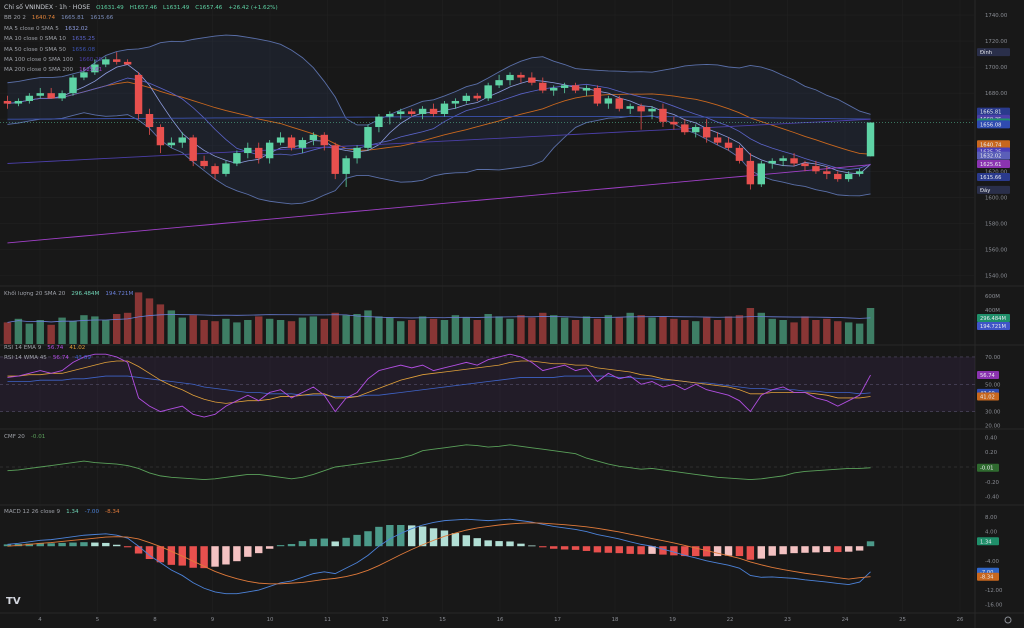 Image resolution: width=1024 pixels, height=628 pixels. I want to click on symbol-title: Chỉ số VNINDEX · 1h · HOSE, so click(47, 7).